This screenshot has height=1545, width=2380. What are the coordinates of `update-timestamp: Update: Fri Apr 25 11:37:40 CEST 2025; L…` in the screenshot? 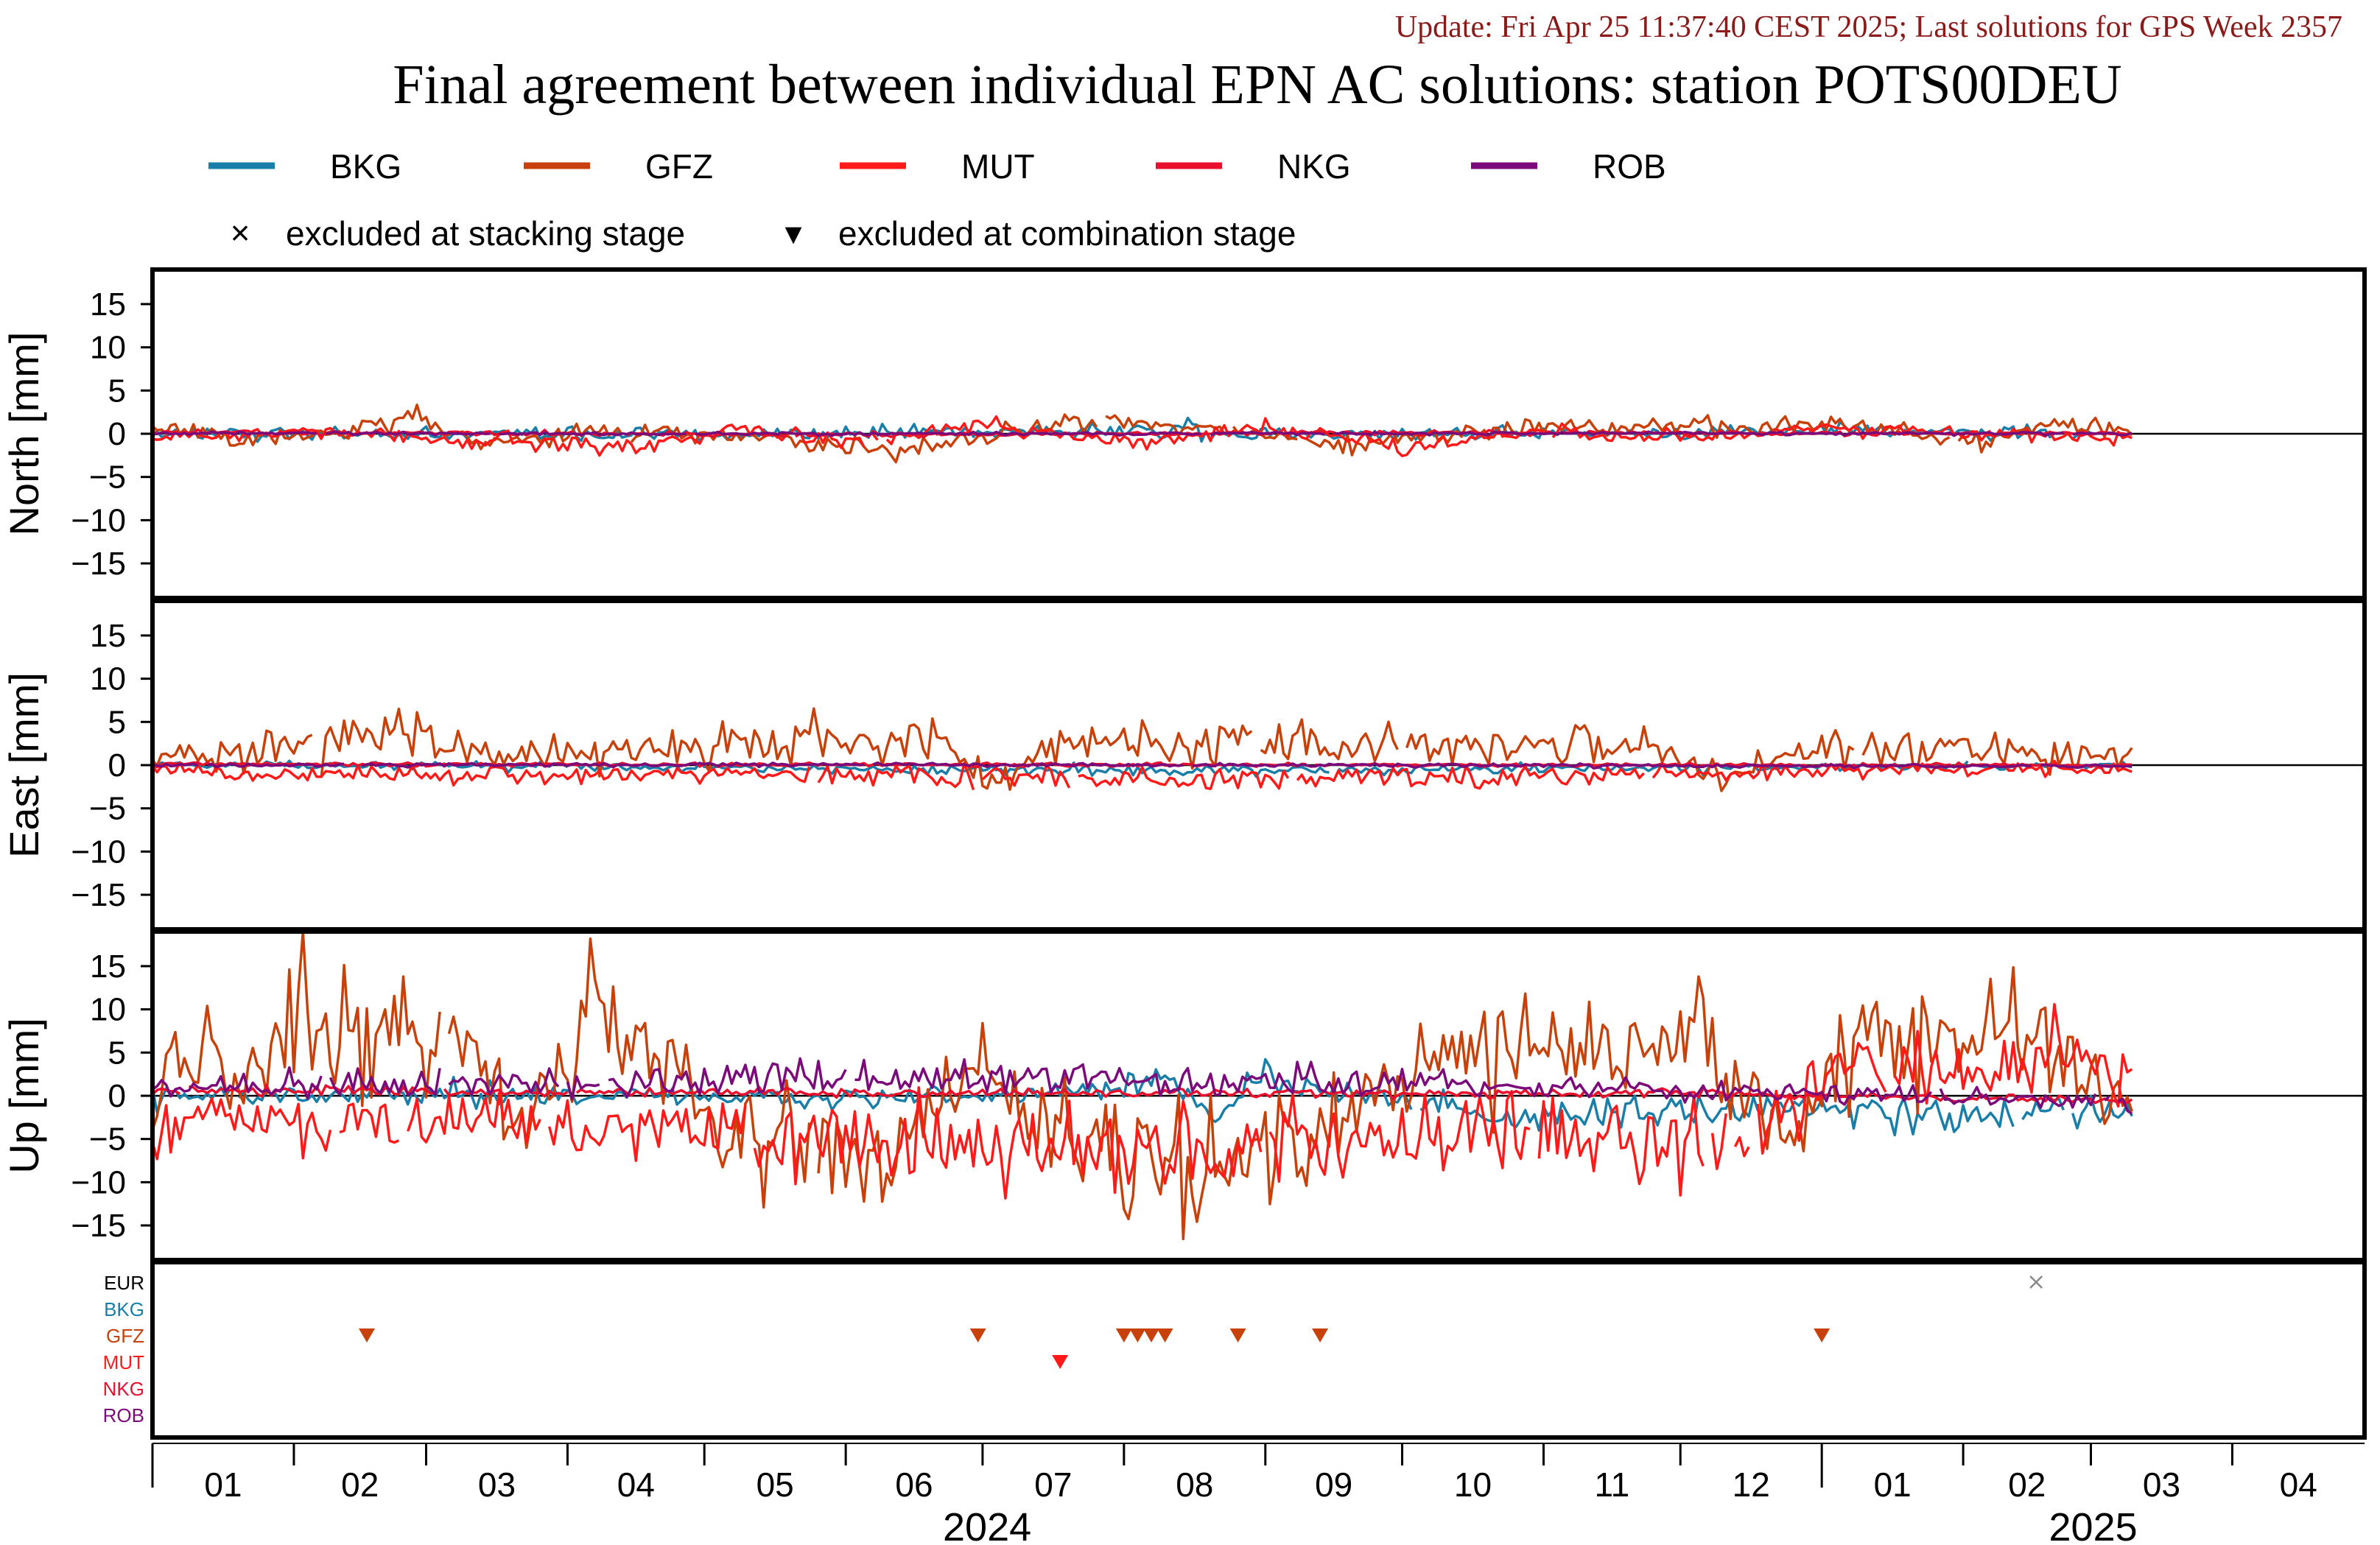 It's located at (1868, 27).